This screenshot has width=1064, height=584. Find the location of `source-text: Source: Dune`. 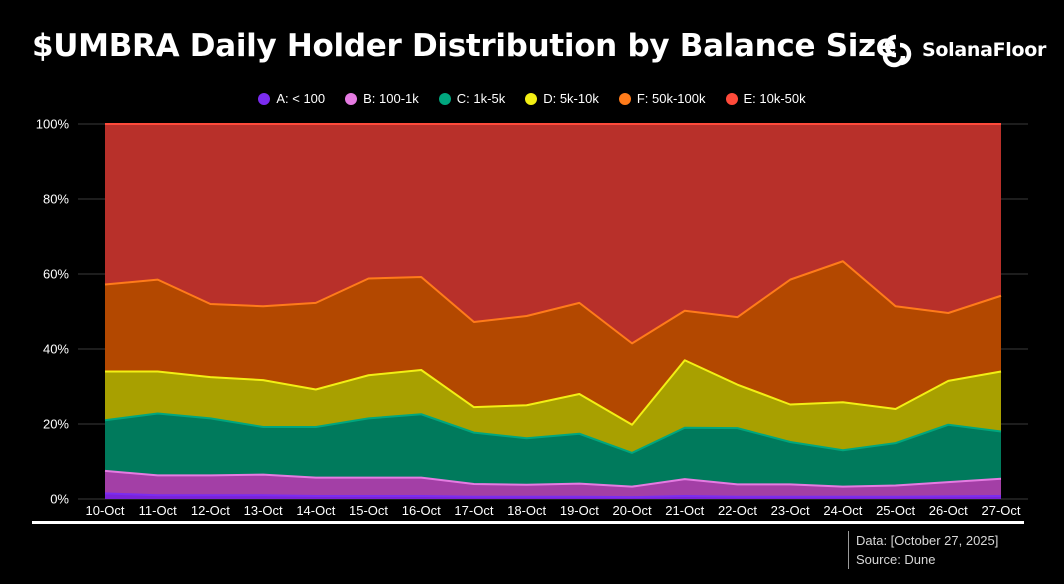

source-text: Source: Dune is located at coordinates (896, 559).